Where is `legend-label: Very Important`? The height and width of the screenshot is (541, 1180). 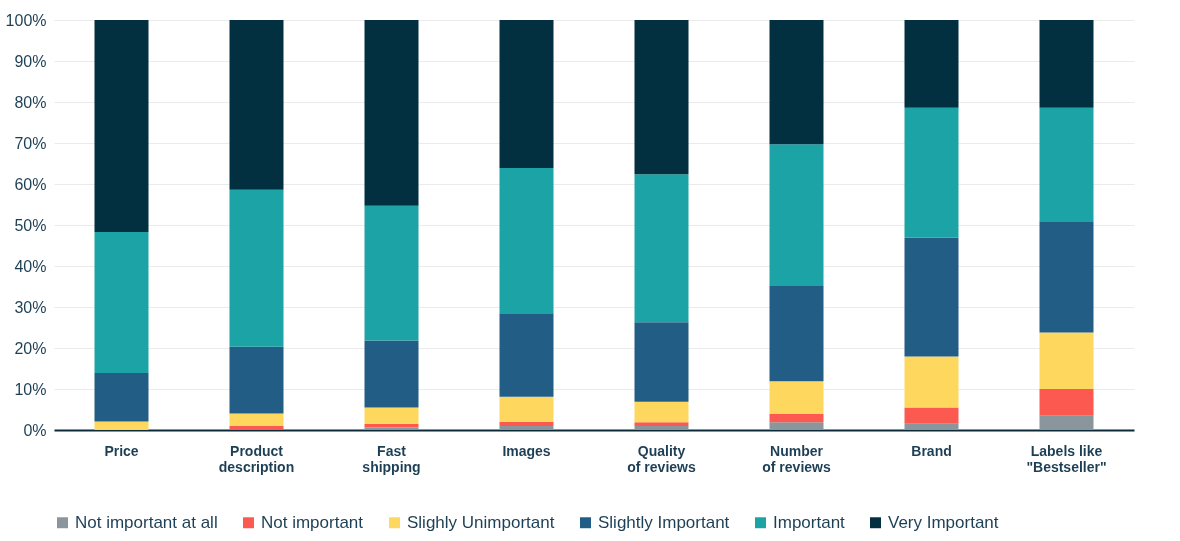
legend-label: Very Important is located at coordinates (943, 522).